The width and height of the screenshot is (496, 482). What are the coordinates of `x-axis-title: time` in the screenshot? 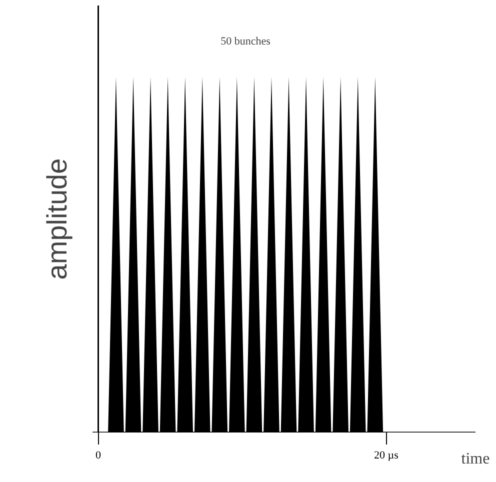 It's located at (475, 459).